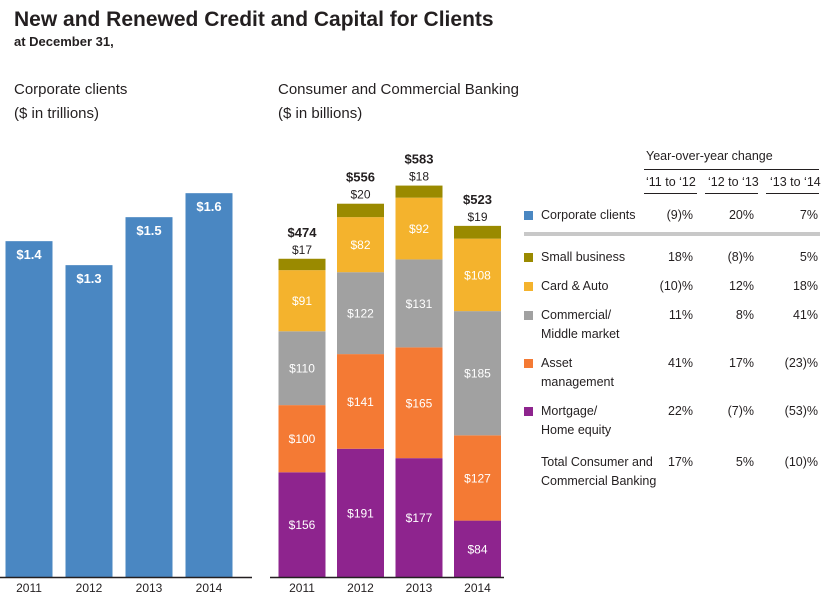  Describe the element at coordinates (303, 232) in the screenshot. I see `ccb-total-label-2011: $474` at that location.